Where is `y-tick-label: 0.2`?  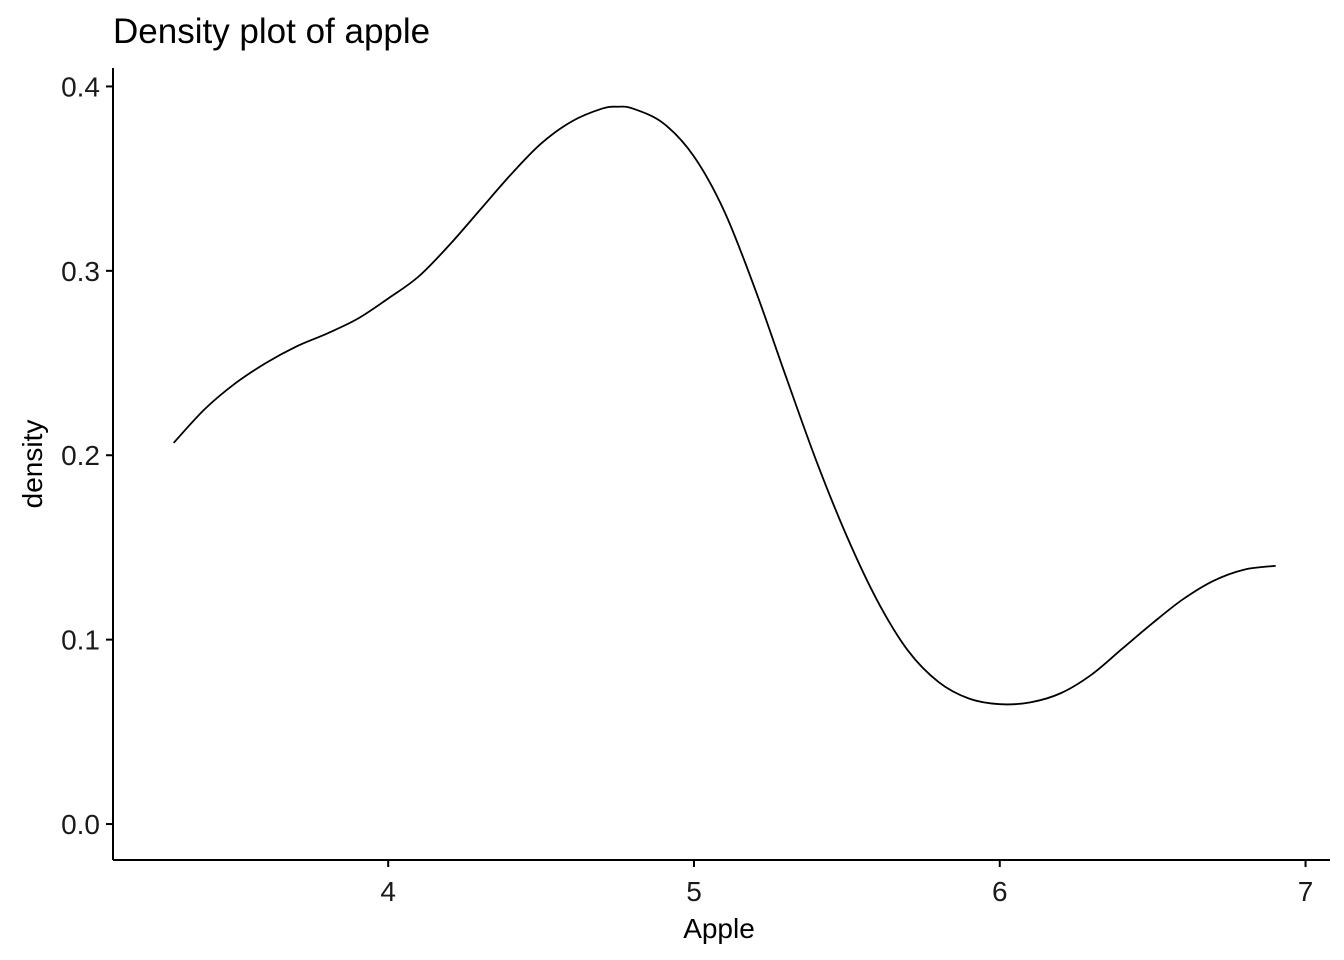
y-tick-label: 0.2 is located at coordinates (80, 455).